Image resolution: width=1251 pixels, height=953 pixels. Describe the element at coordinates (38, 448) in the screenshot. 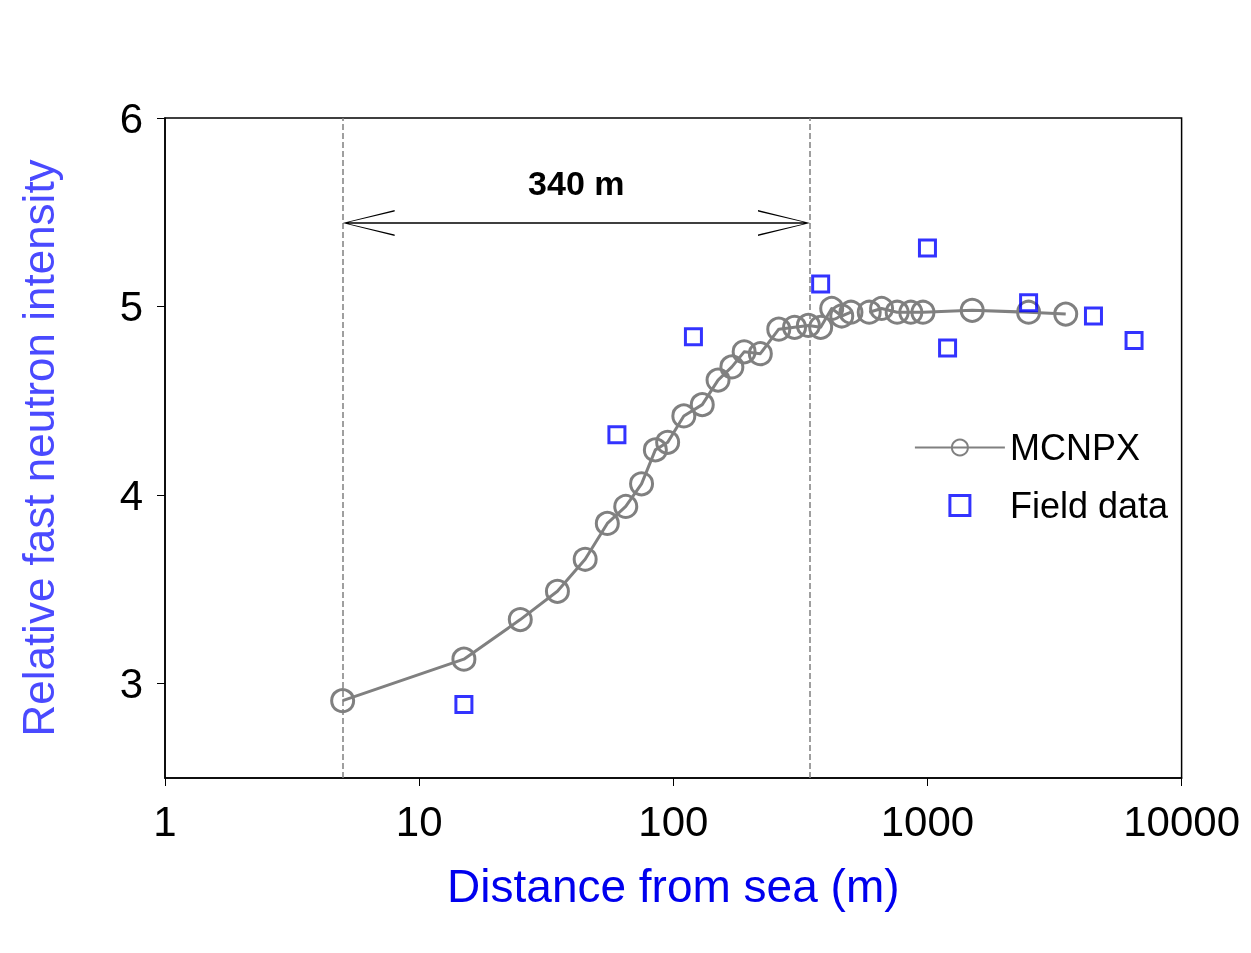

I see `y-axis-title: Relative fast neutron intensity` at that location.